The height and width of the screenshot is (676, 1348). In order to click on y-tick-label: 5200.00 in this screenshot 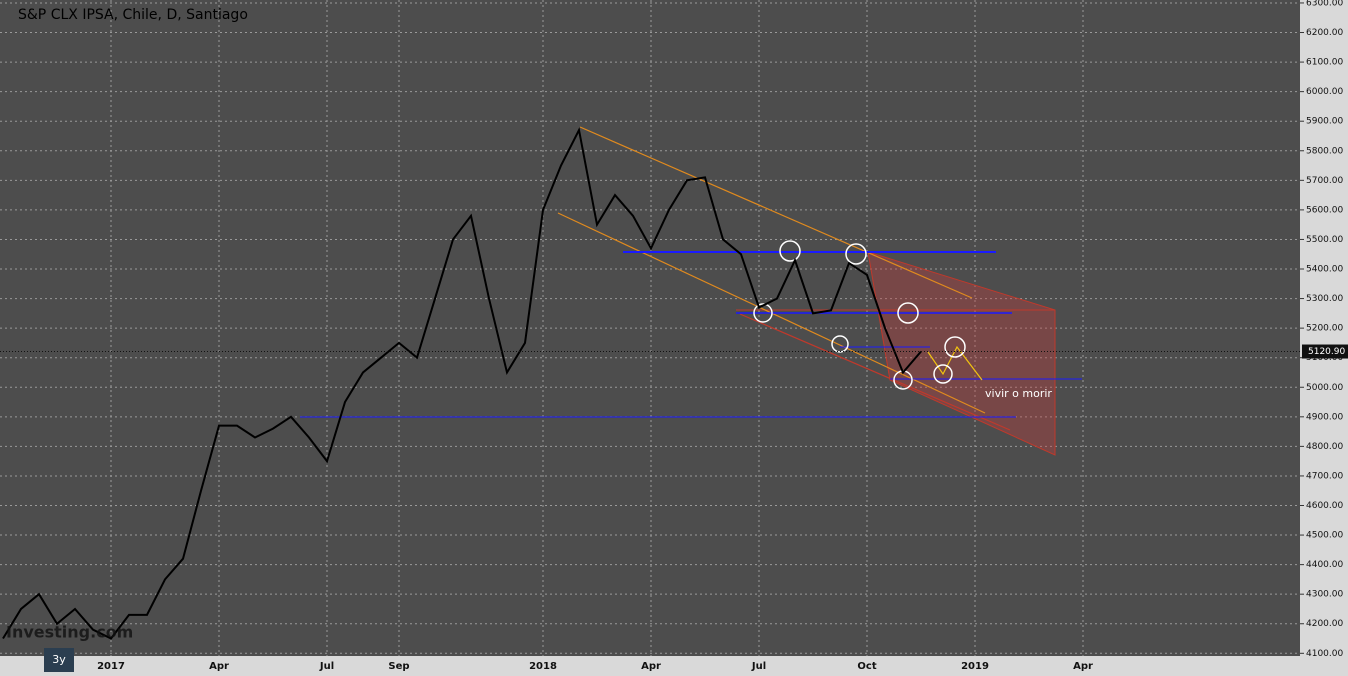, I will do `click(1324, 329)`.